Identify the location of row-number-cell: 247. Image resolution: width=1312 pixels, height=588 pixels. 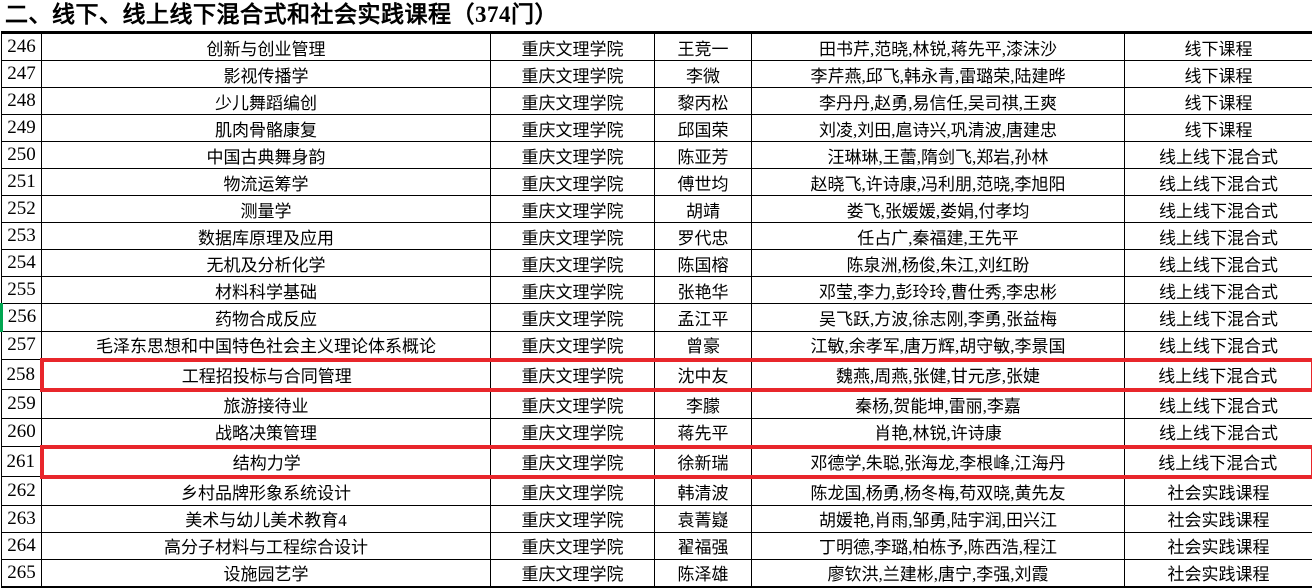
(22, 74).